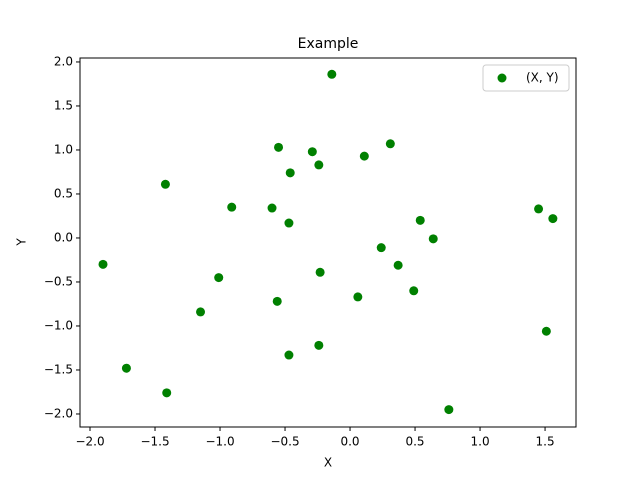 The width and height of the screenshot is (640, 480). Describe the element at coordinates (63, 193) in the screenshot. I see `y-tick-label: 0.5` at that location.